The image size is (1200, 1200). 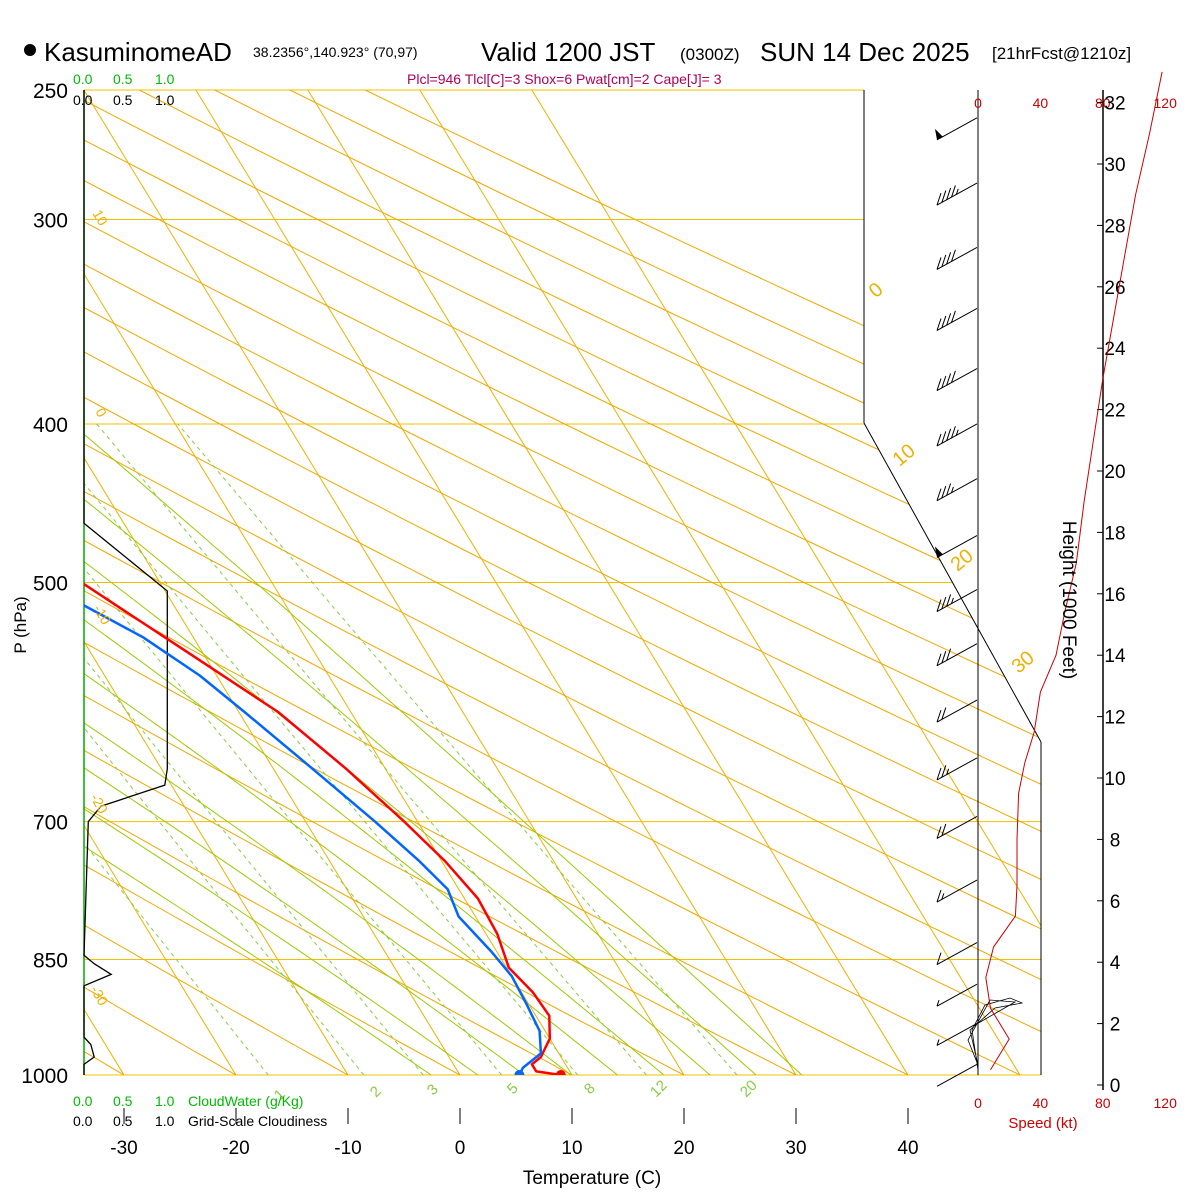 I want to click on speed-tick-bottom: 0, so click(x=978, y=1103).